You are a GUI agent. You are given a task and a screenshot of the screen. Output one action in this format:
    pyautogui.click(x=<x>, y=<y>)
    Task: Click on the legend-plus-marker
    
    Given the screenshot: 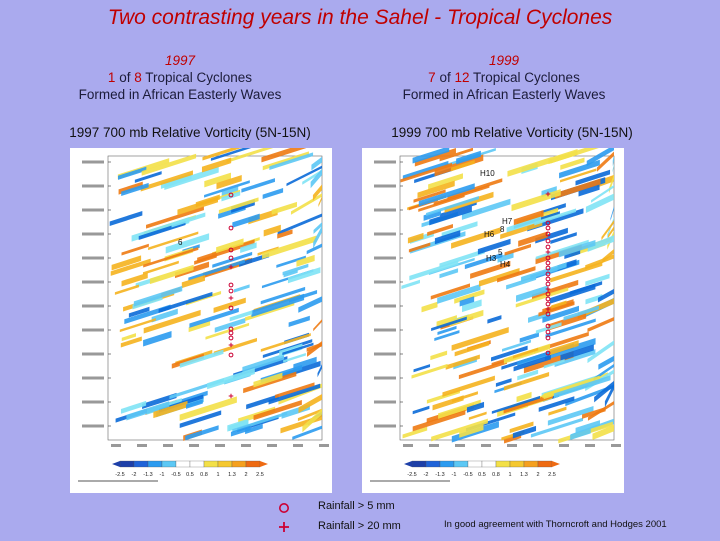 What is the action you would take?
    pyautogui.click(x=286, y=527)
    